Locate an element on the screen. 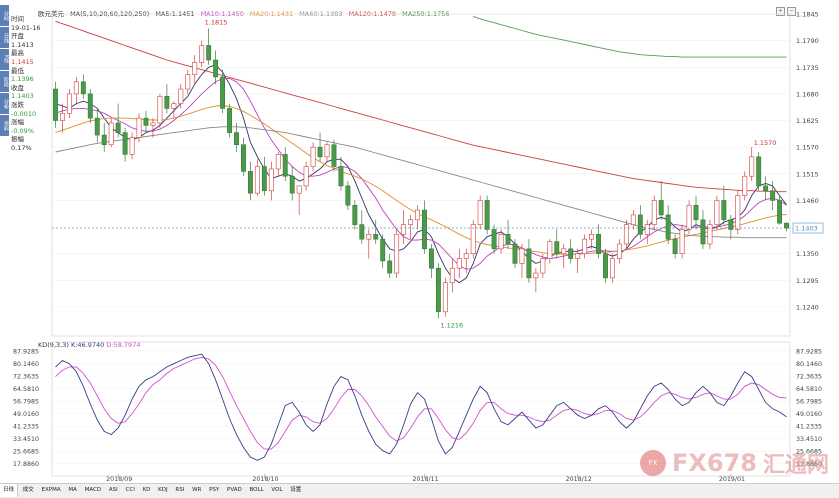 This screenshot has width=839, height=498. current-price-label: 1.1403 is located at coordinates (806, 229).